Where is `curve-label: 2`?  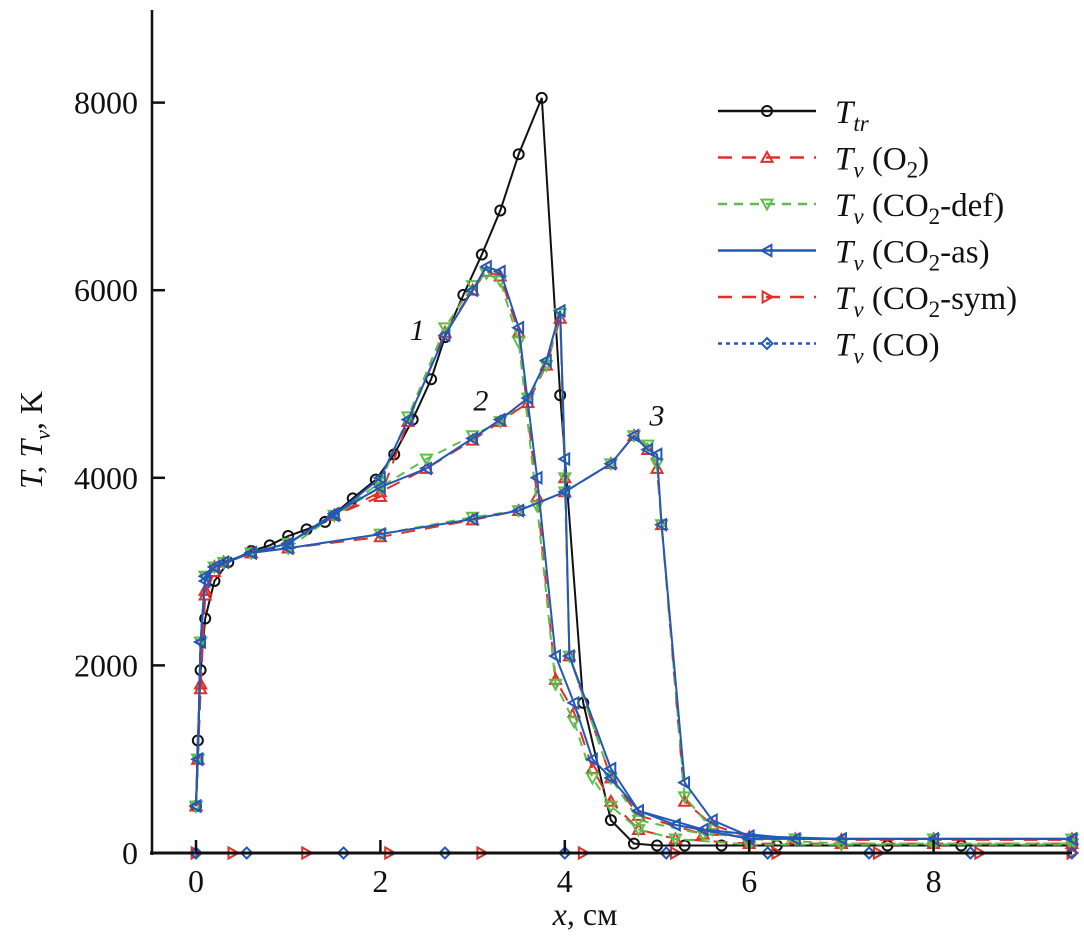 curve-label: 2 is located at coordinates (480, 400).